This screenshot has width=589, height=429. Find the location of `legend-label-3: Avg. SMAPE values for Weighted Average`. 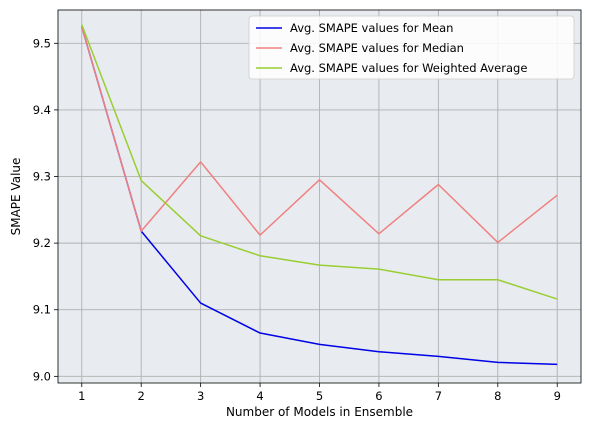

legend-label-3: Avg. SMAPE values for Weighted Average is located at coordinates (408, 68).